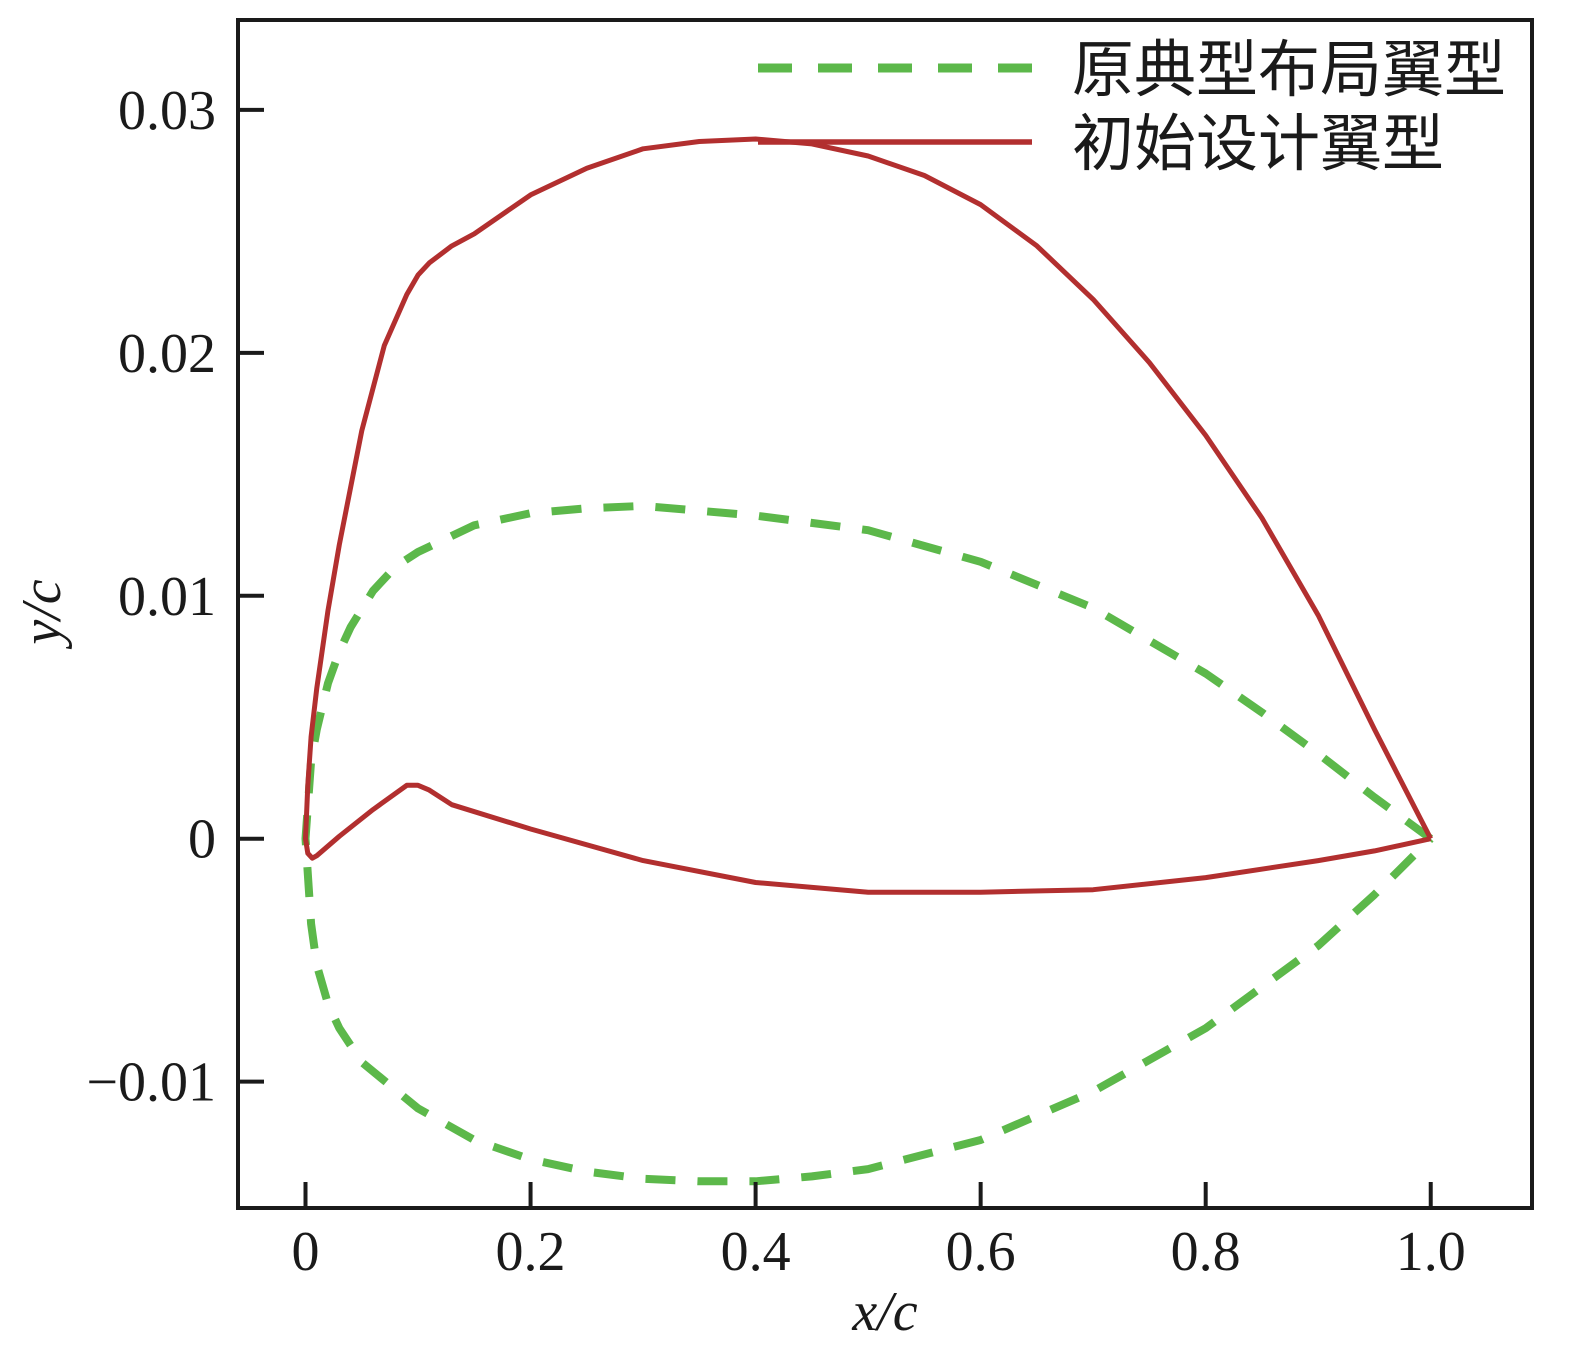 This screenshot has height=1352, width=1574. What do you see at coordinates (884, 1312) in the screenshot?
I see `x-axis-label: x/c` at bounding box center [884, 1312].